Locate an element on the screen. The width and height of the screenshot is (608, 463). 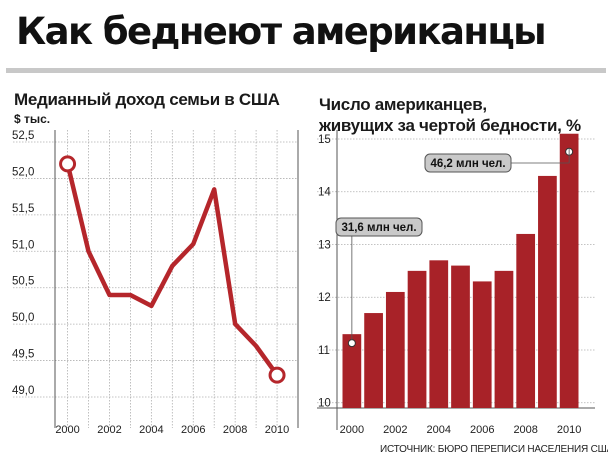
poverty-x-tick-label: 2000 is located at coordinates (352, 430).